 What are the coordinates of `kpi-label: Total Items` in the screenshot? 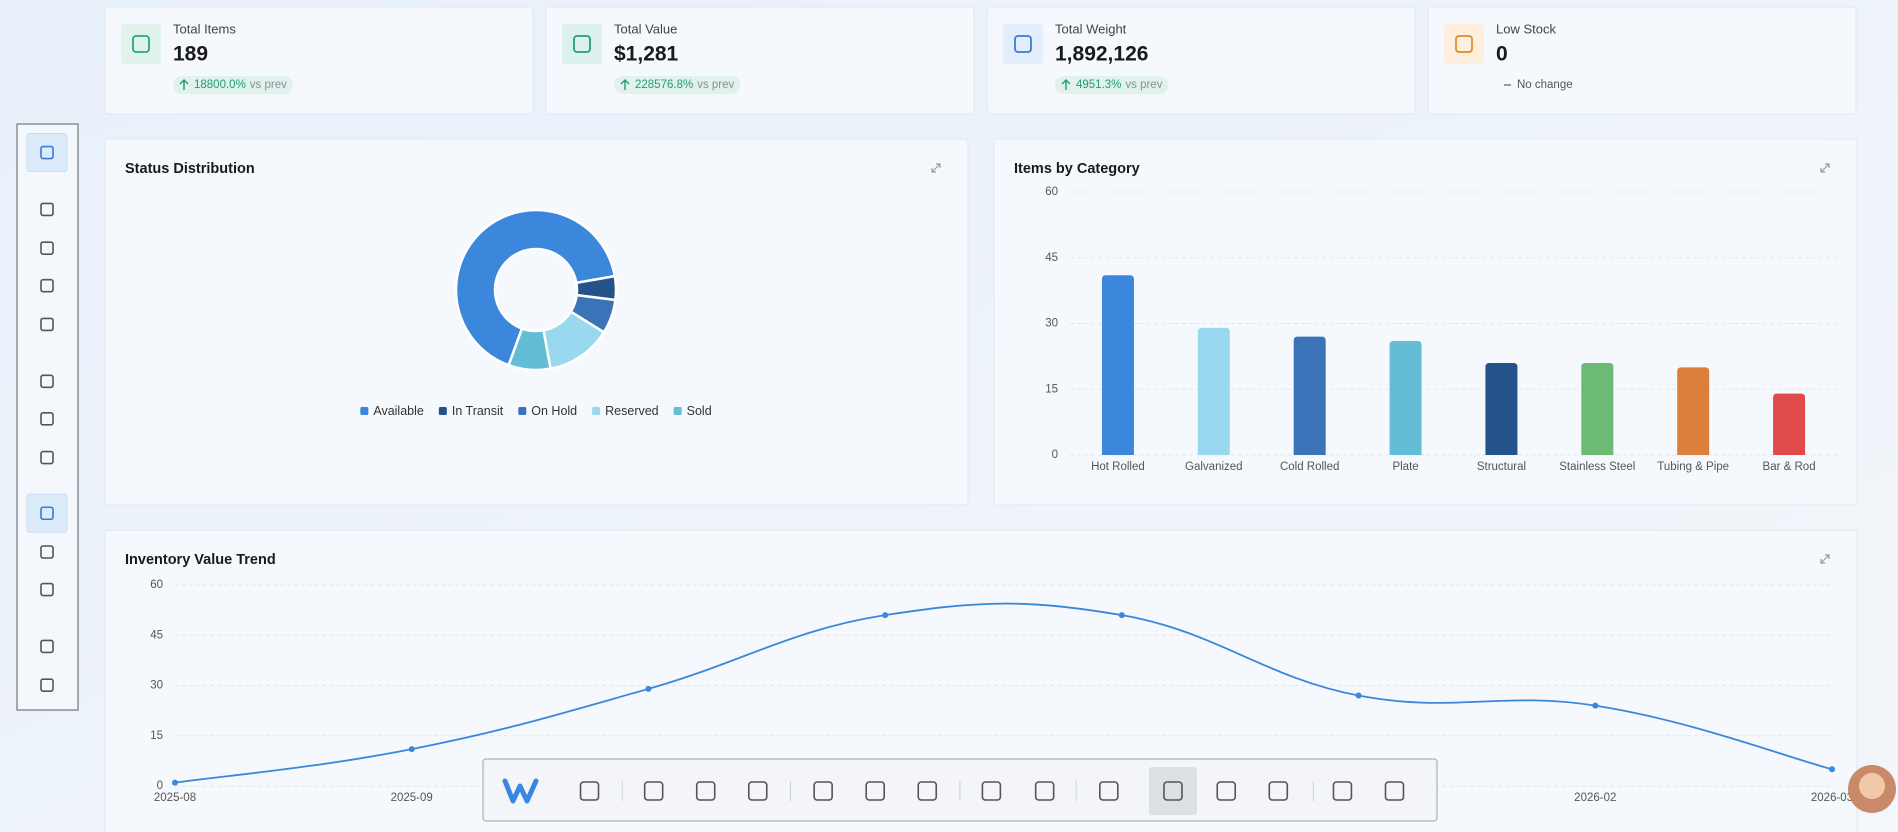 It's located at (204, 28).